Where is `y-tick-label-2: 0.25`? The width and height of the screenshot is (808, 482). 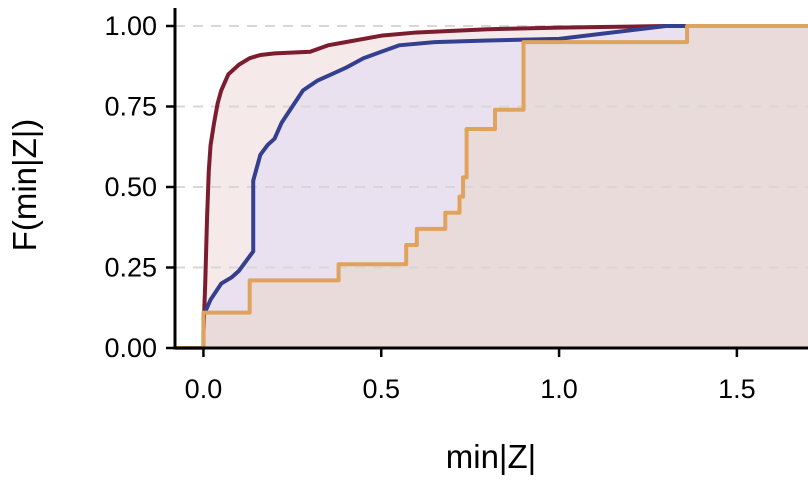
y-tick-label-2: 0.25 is located at coordinates (130, 268).